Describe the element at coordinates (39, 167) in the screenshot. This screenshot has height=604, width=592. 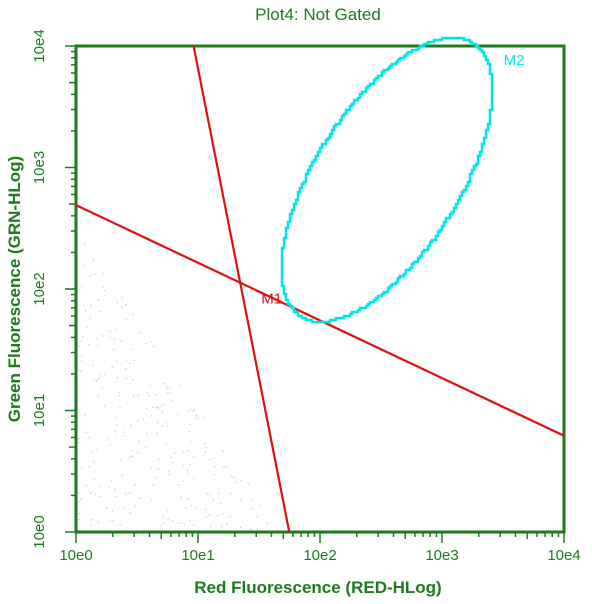
I see `y-tick-label: 10e3` at that location.